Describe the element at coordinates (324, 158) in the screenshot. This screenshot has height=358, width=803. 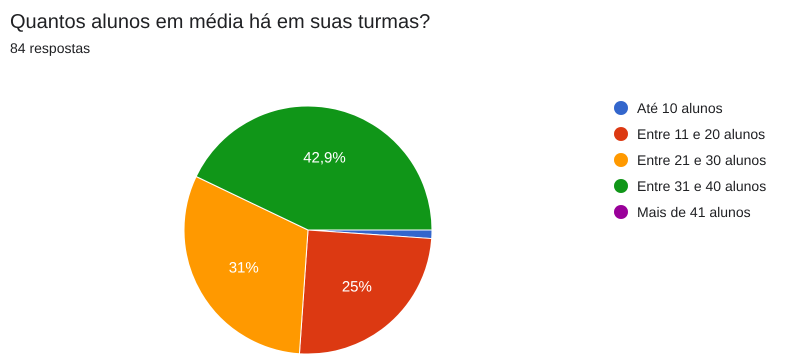
I see `data-label: 42,9%` at that location.